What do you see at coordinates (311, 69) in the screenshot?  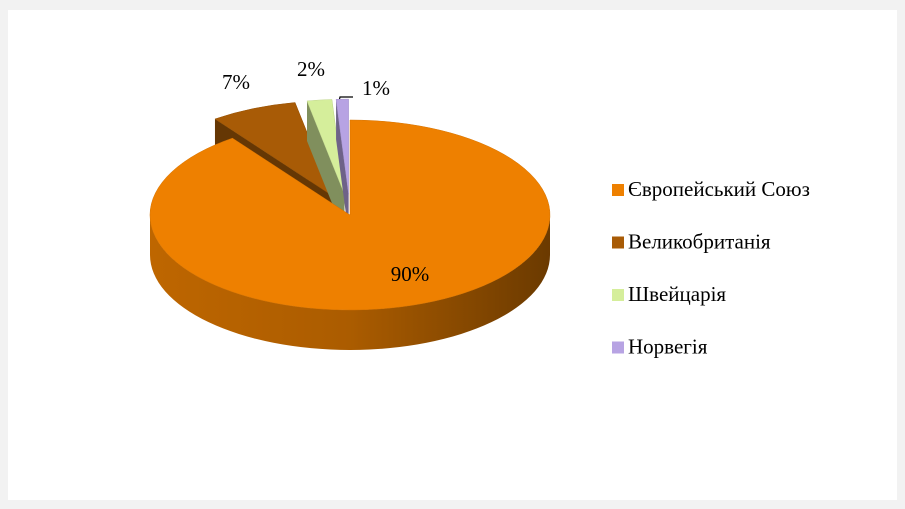 I see `data-label: 2%` at bounding box center [311, 69].